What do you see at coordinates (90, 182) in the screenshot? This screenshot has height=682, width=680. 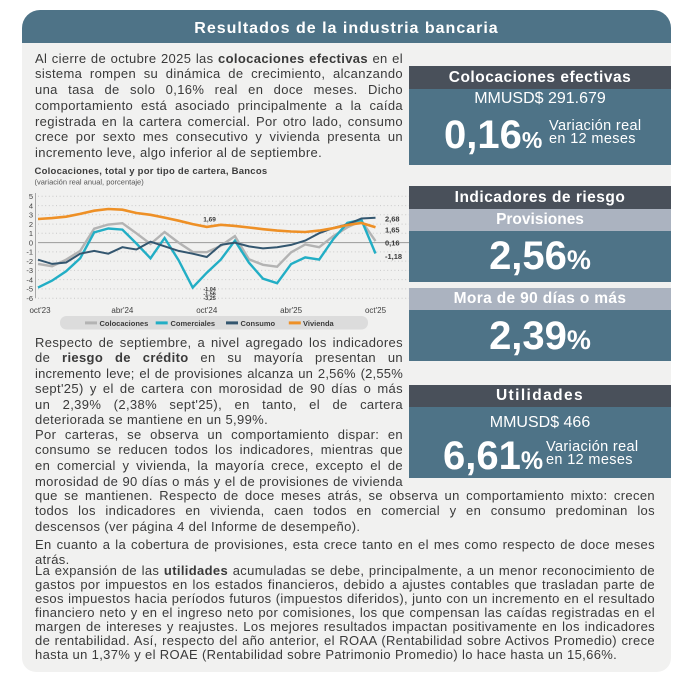 I see `svg-text:(variación real anual, porcent: (variación real anual, porcentaje)` at bounding box center [90, 182].